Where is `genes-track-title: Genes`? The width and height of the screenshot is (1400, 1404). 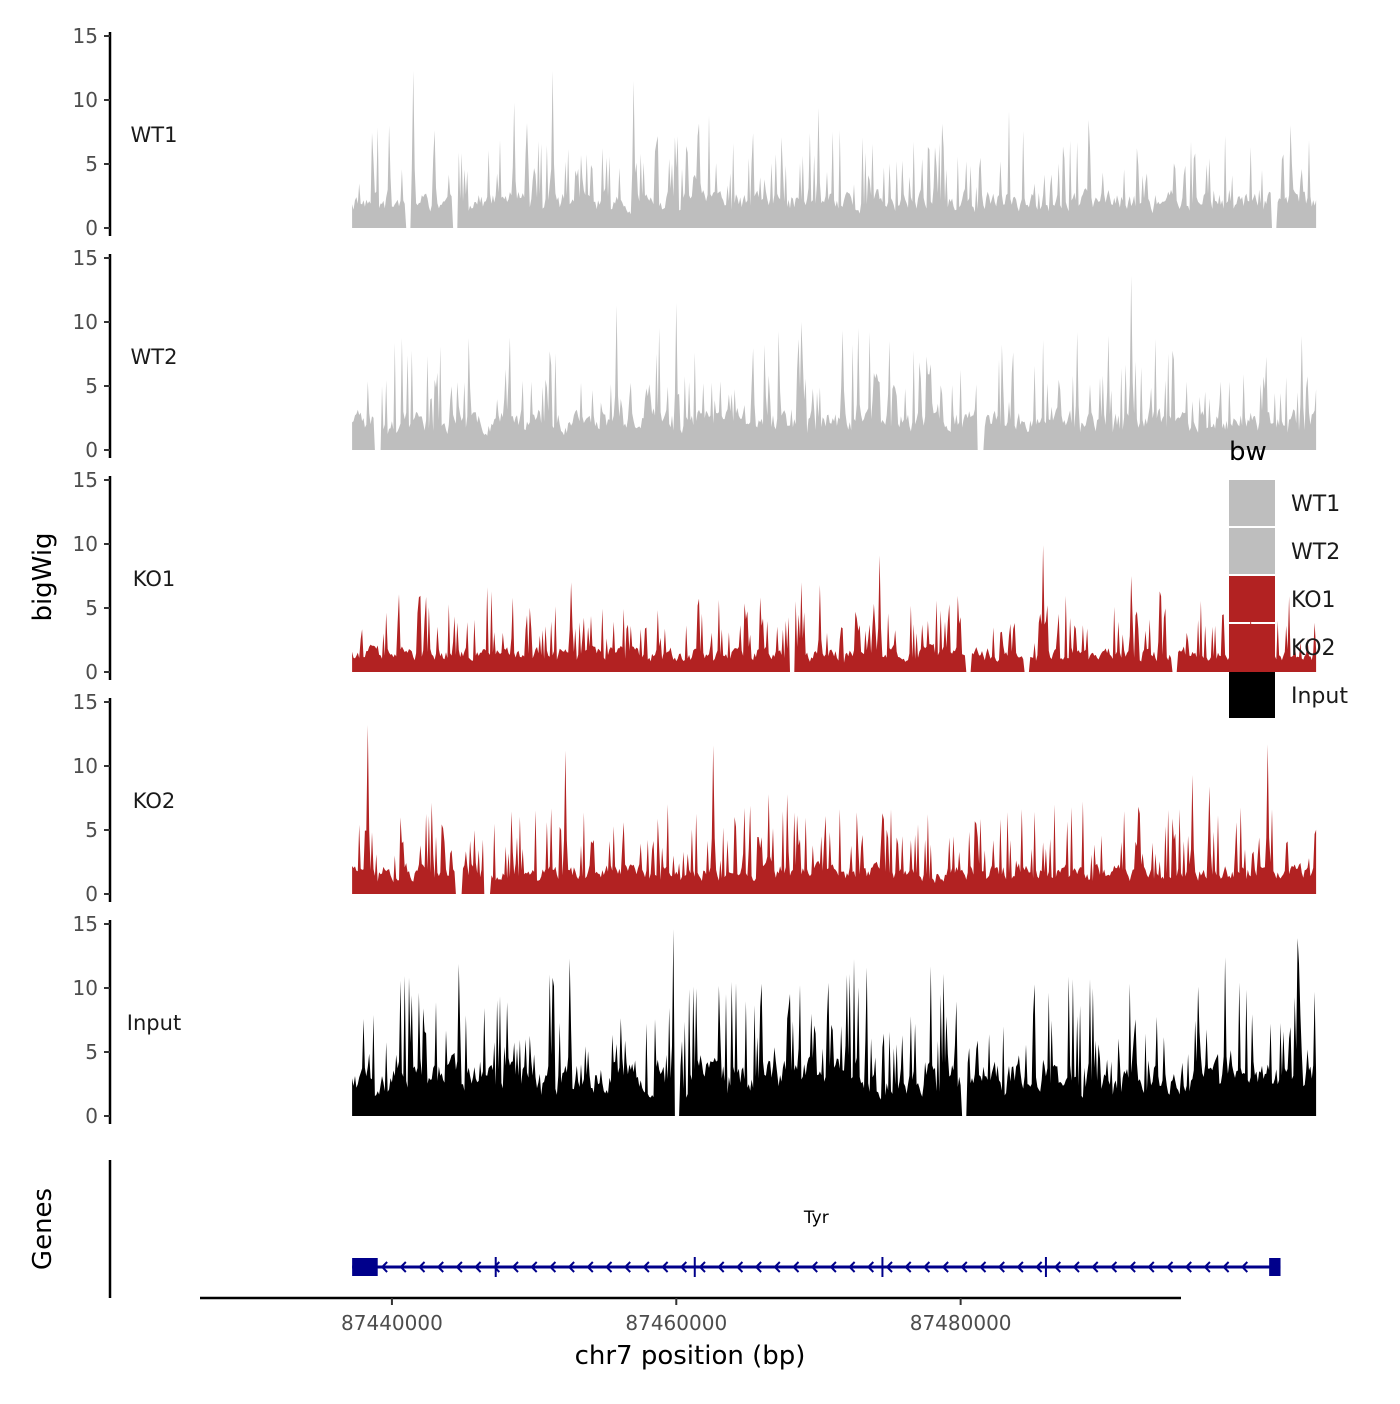 genes-track-title: Genes is located at coordinates (43, 1229).